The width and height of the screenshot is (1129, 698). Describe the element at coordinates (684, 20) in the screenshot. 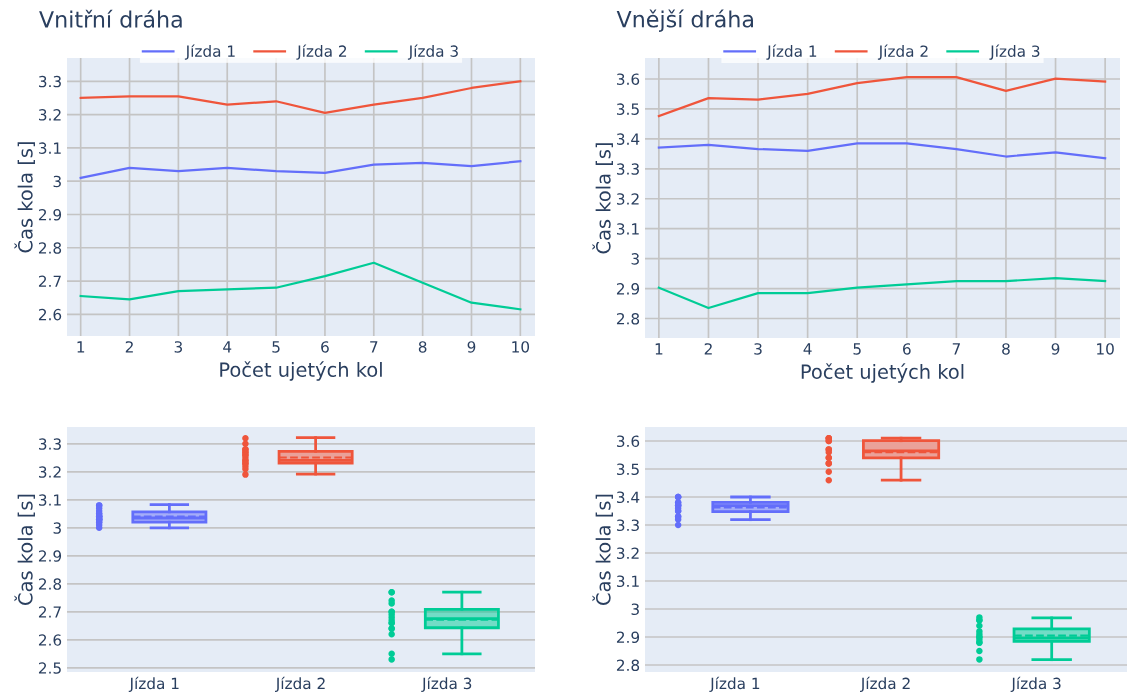

I see `chart-title: Vnější dráha` at that location.